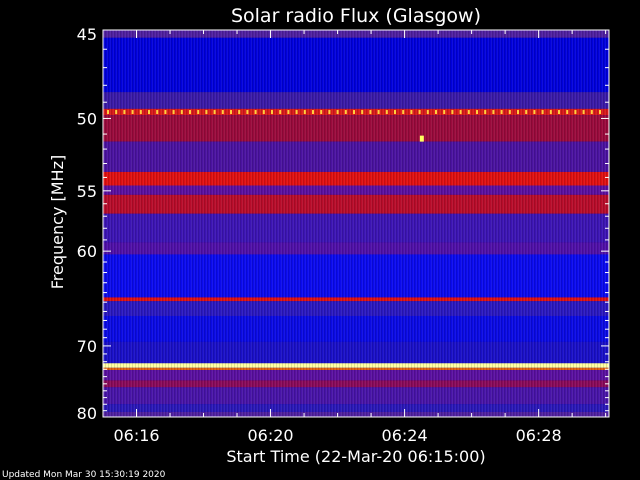 This screenshot has height=480, width=640. What do you see at coordinates (539, 435) in the screenshot?
I see `x-tick-label-3: 06:28` at bounding box center [539, 435].